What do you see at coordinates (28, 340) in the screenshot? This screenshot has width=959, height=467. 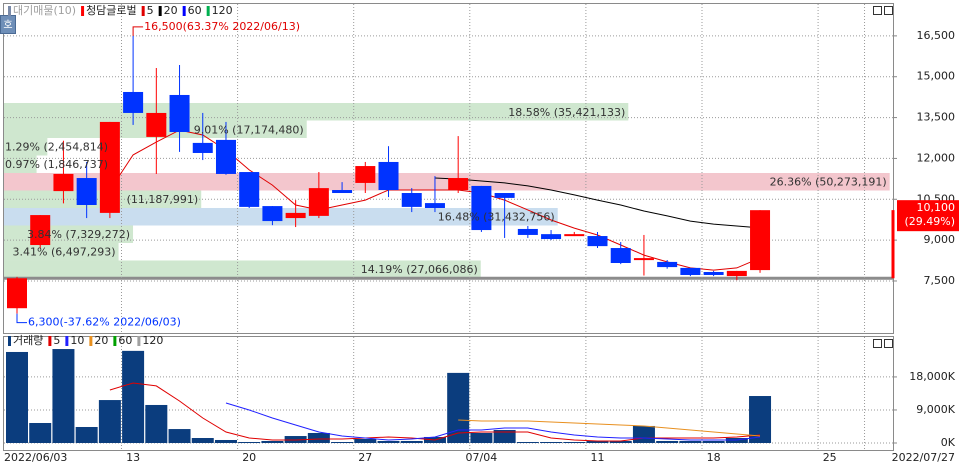 I see `legend-label: 거래량` at bounding box center [28, 340].